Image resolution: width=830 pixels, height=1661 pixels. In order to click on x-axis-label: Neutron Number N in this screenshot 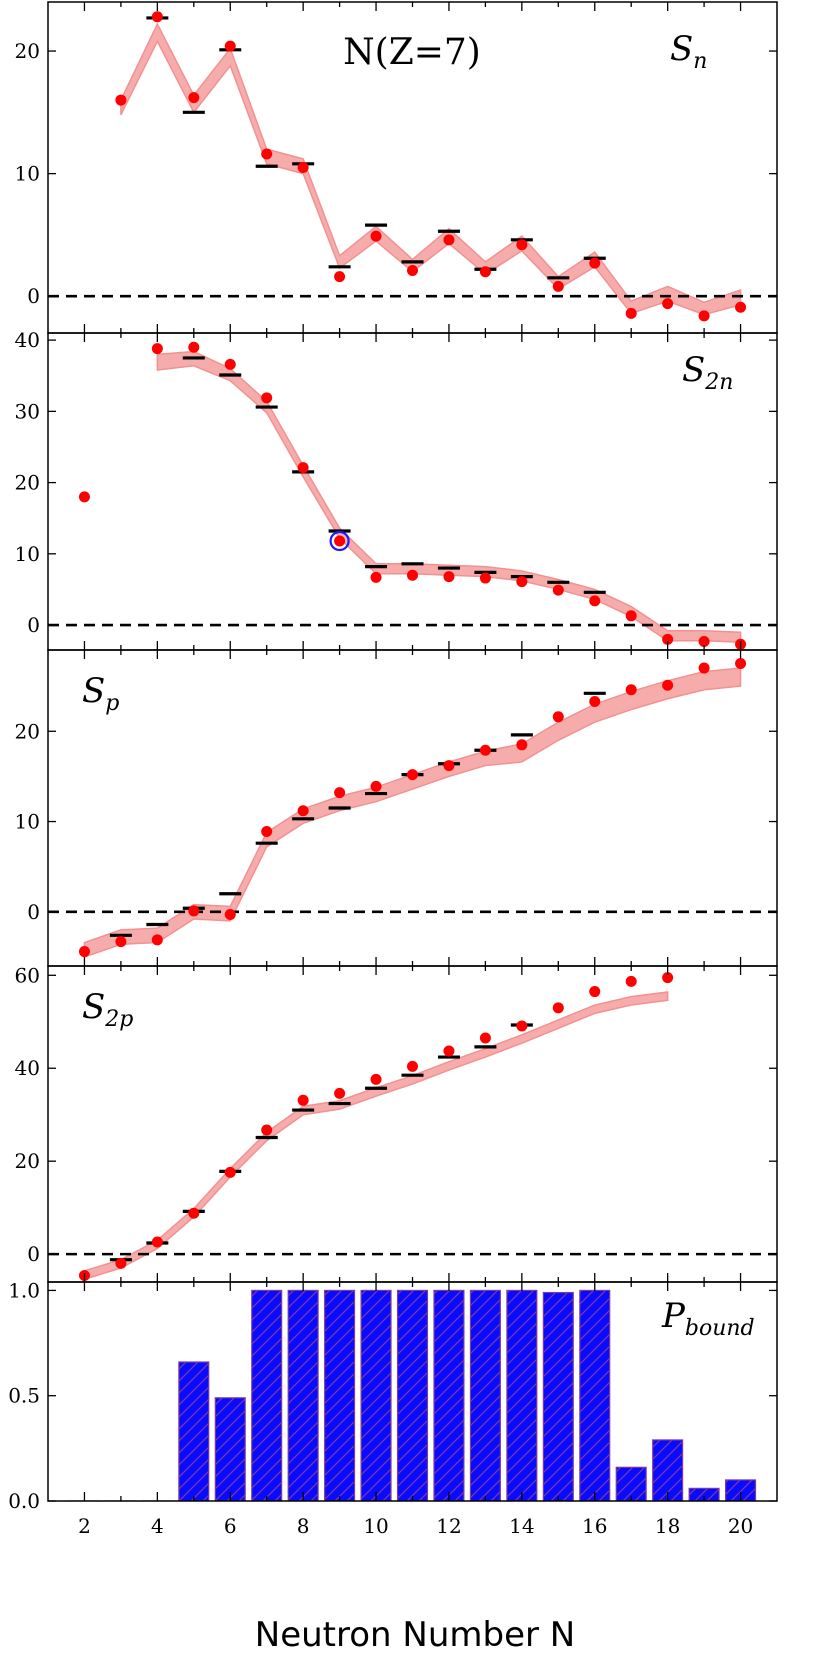, I will do `click(415, 1635)`.